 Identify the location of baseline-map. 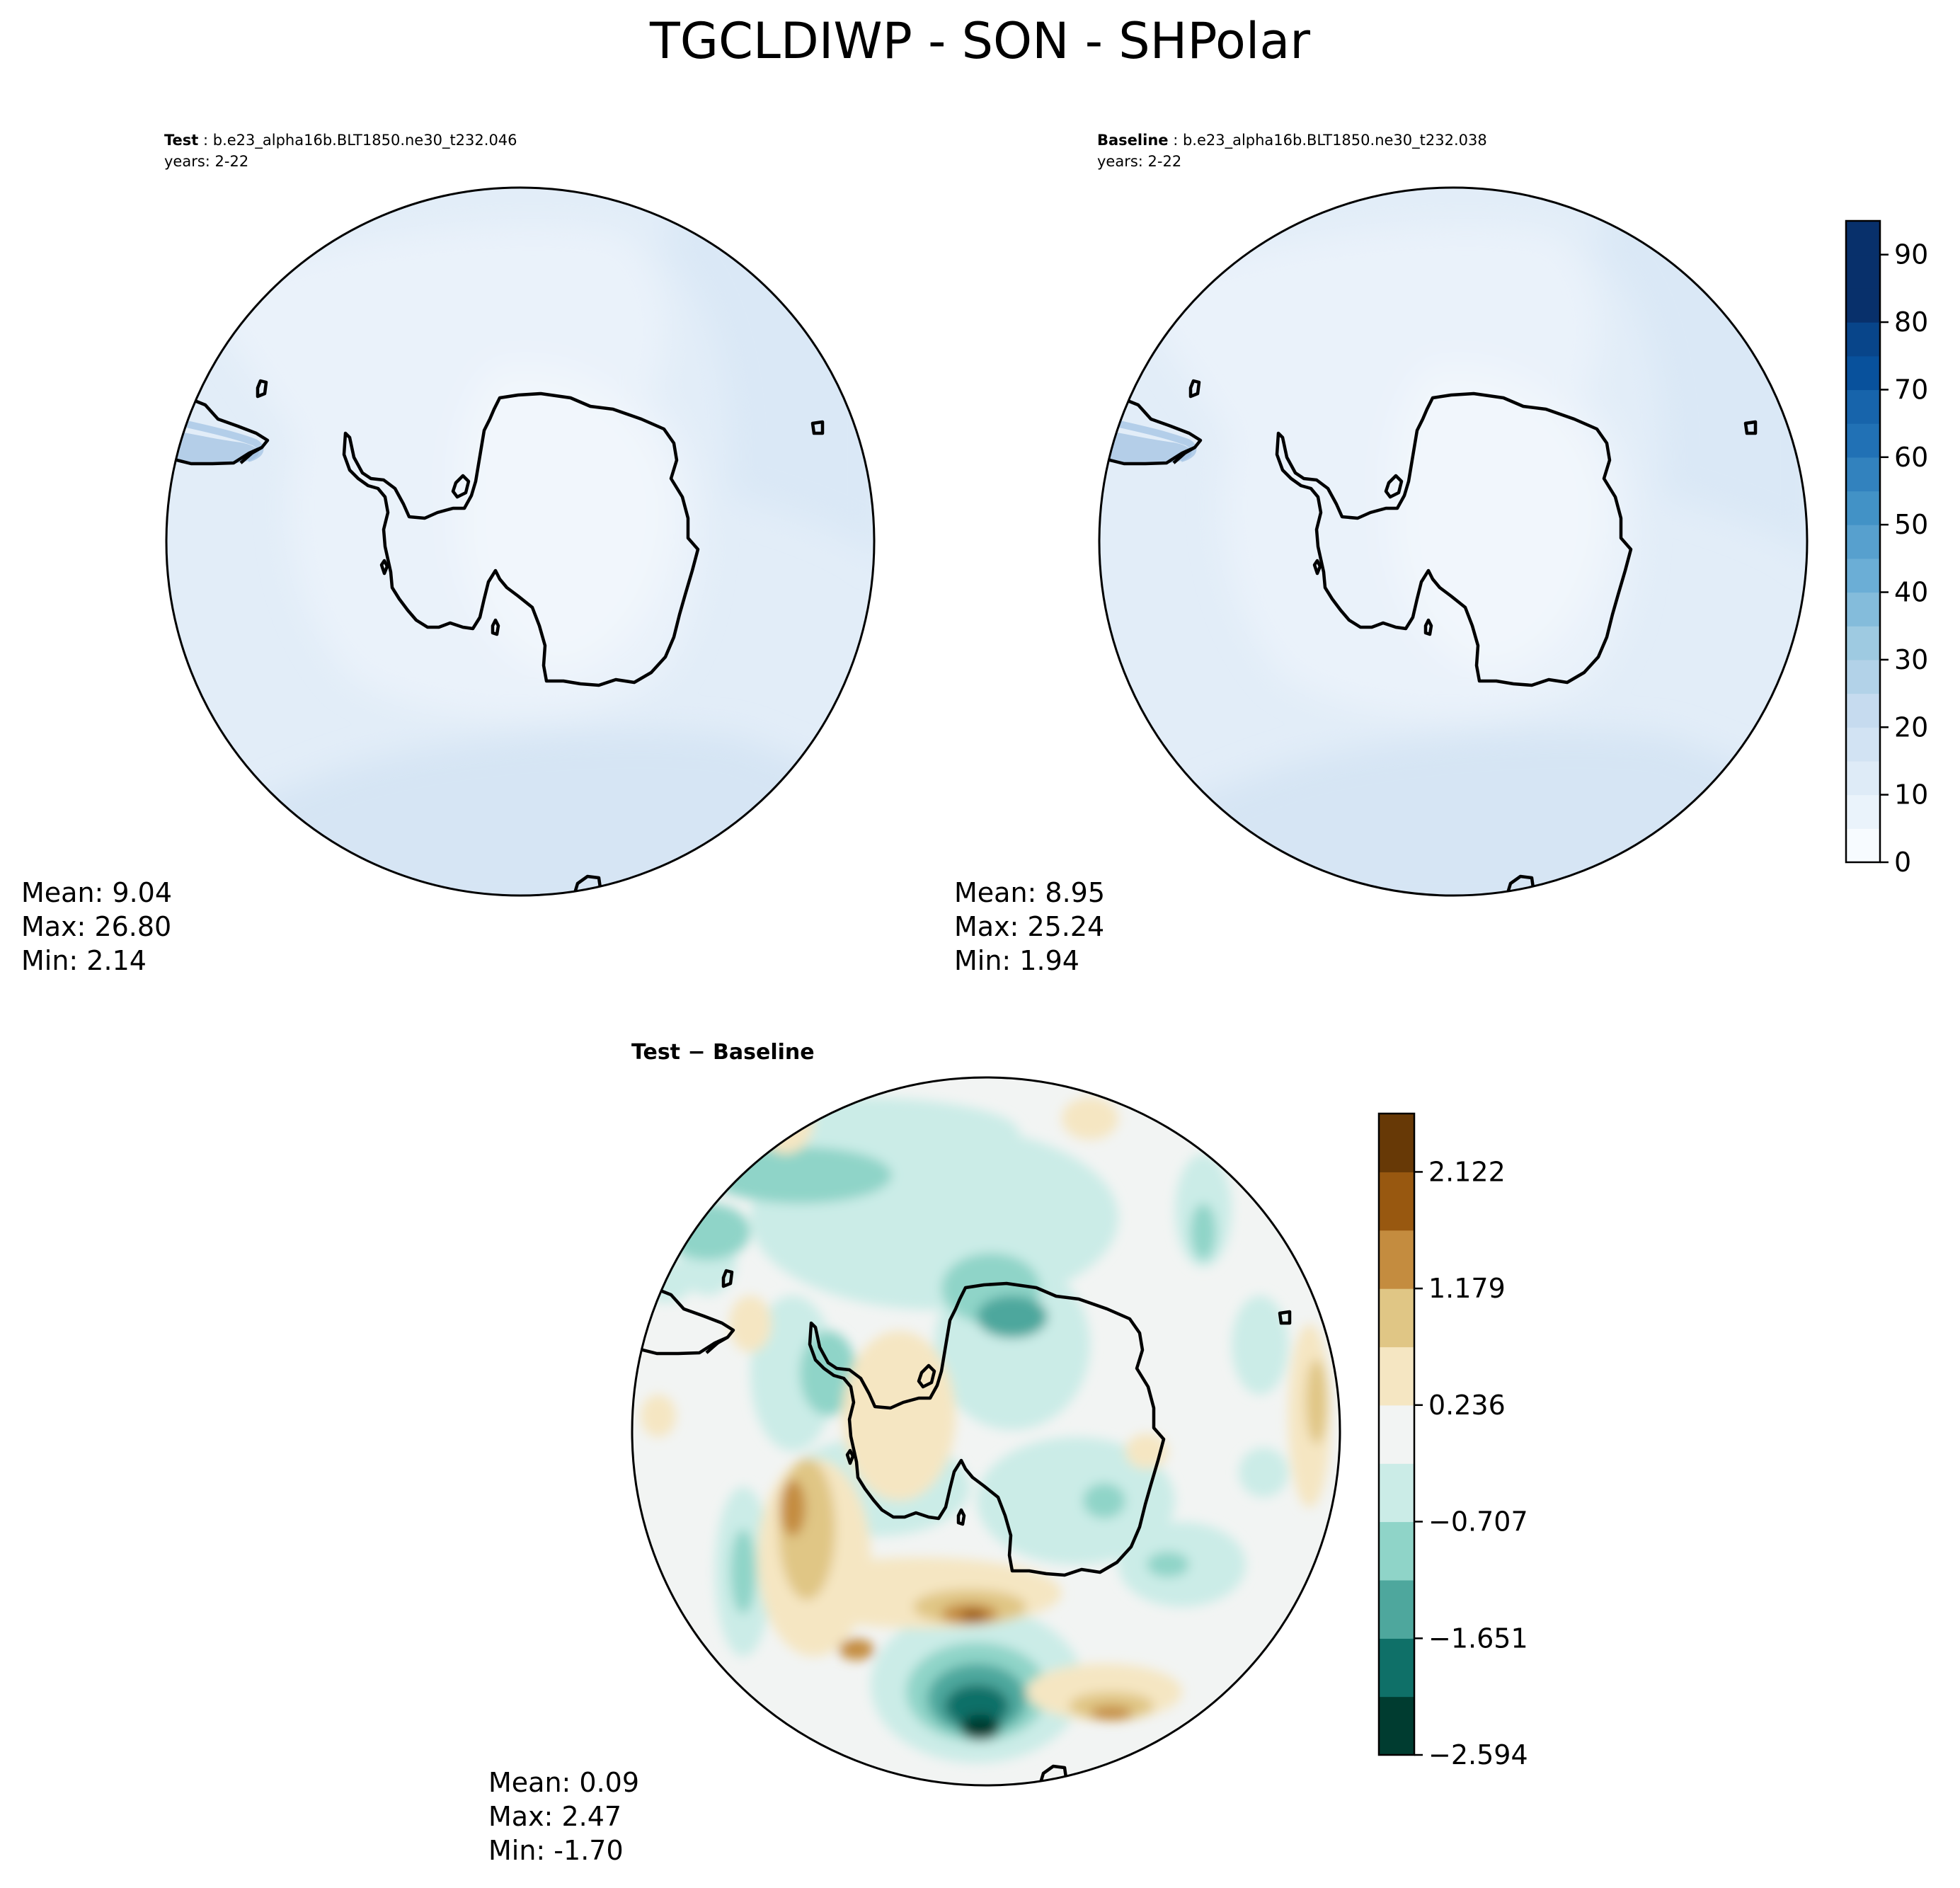
(1453, 542).